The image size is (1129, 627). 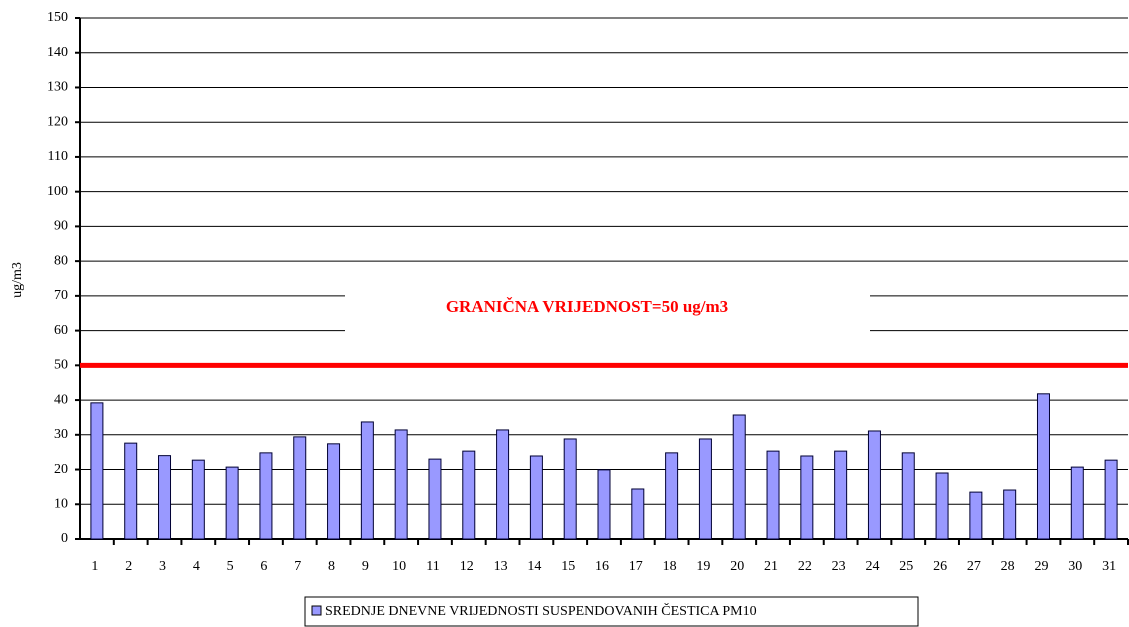 I want to click on x-tick-label: 17, so click(x=636, y=566).